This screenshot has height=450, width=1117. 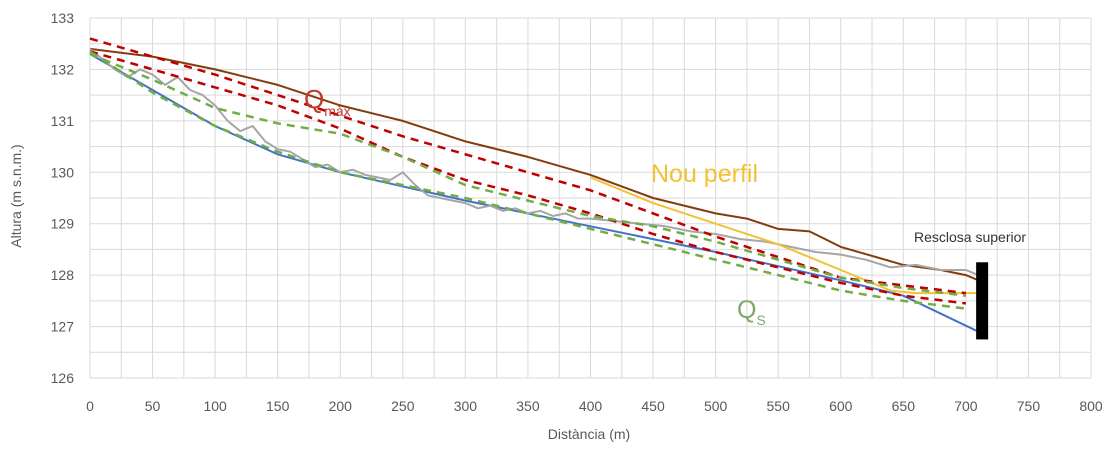 What do you see at coordinates (841, 406) in the screenshot?
I see `x-tick-label: 600` at bounding box center [841, 406].